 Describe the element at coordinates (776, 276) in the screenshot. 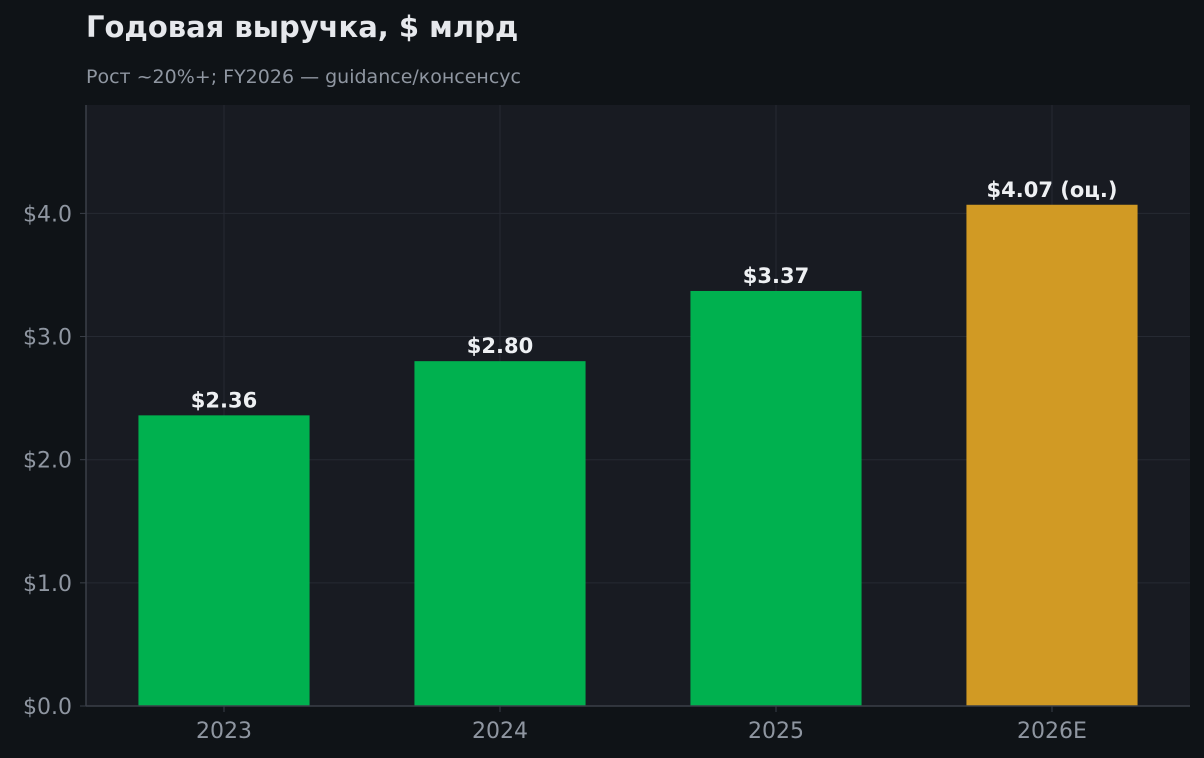

I see `data-label: $3.37` at that location.